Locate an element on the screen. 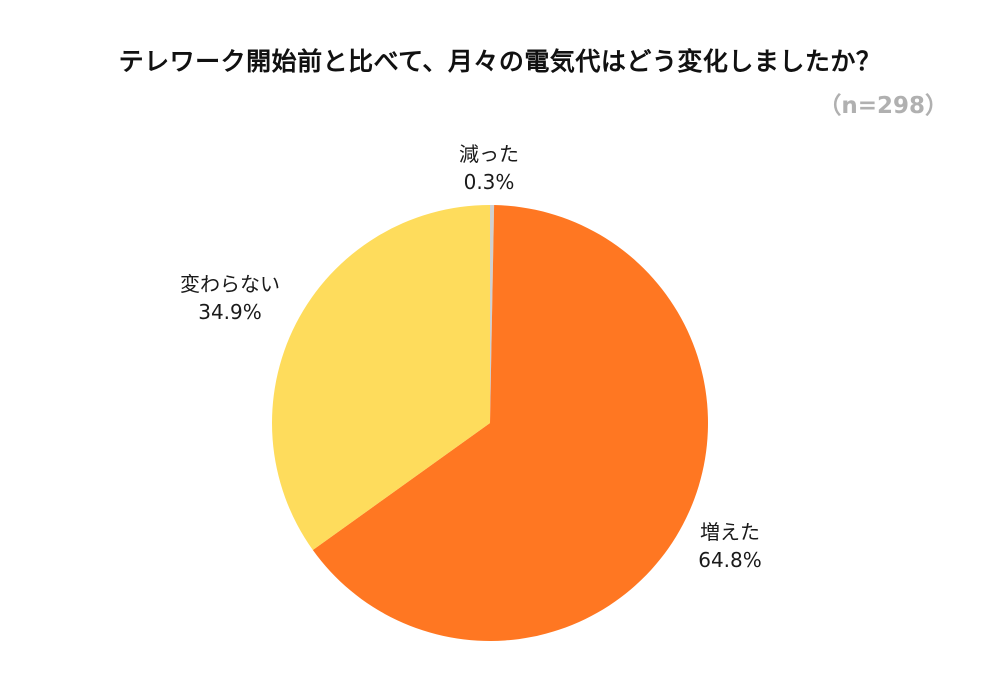 Image resolution: width=1000 pixels, height=700 pixels. chart-subtitle: （n=298） is located at coordinates (883, 106).